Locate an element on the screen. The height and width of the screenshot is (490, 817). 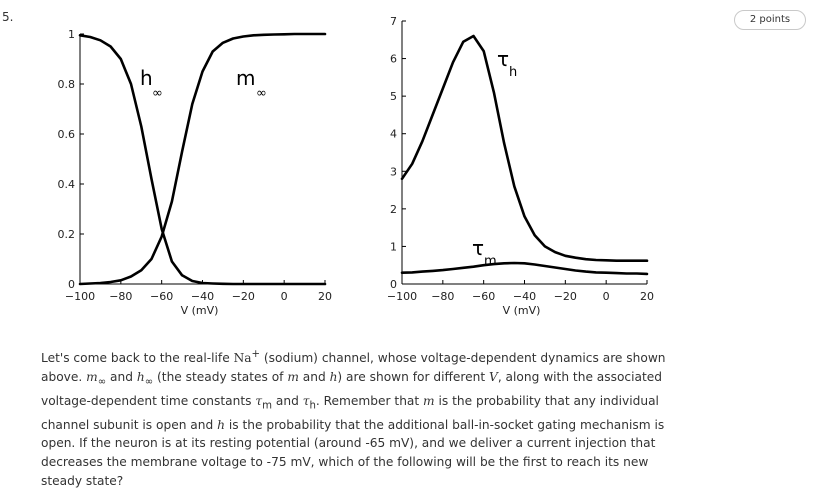
math-sub-m: m is located at coordinates (267, 406).